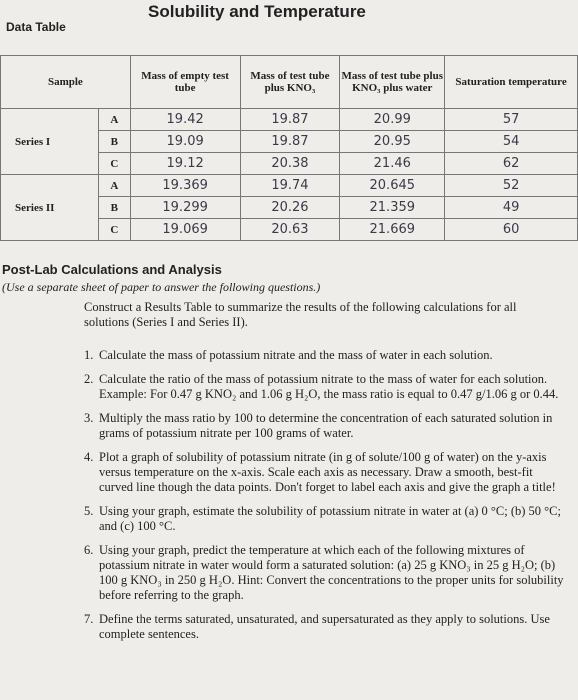 The width and height of the screenshot is (578, 700). What do you see at coordinates (185, 119) in the screenshot?
I see `table-cell: 19.42` at bounding box center [185, 119].